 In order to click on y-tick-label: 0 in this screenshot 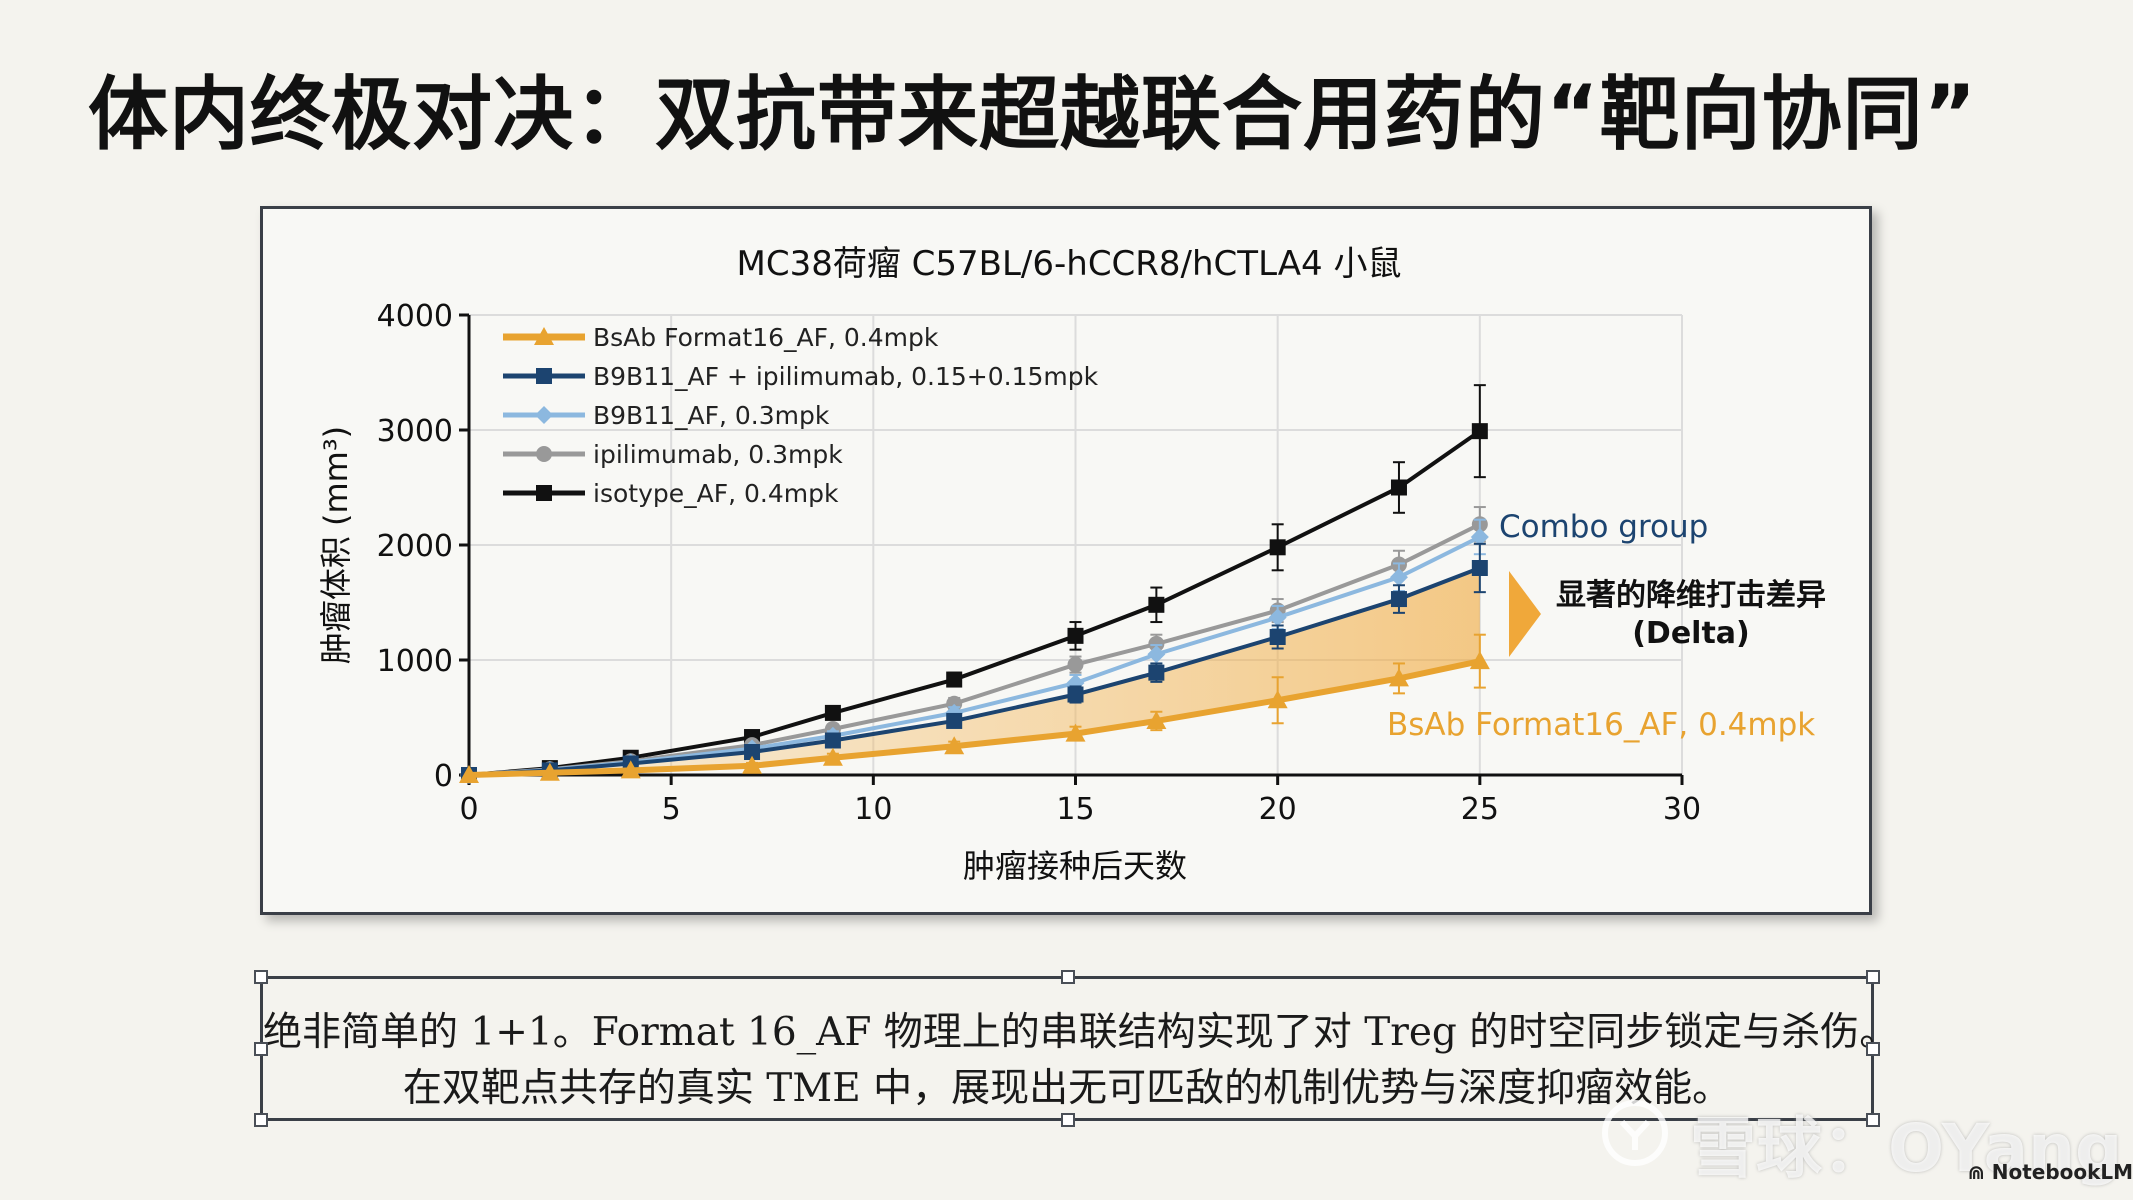, I will do `click(443, 776)`.